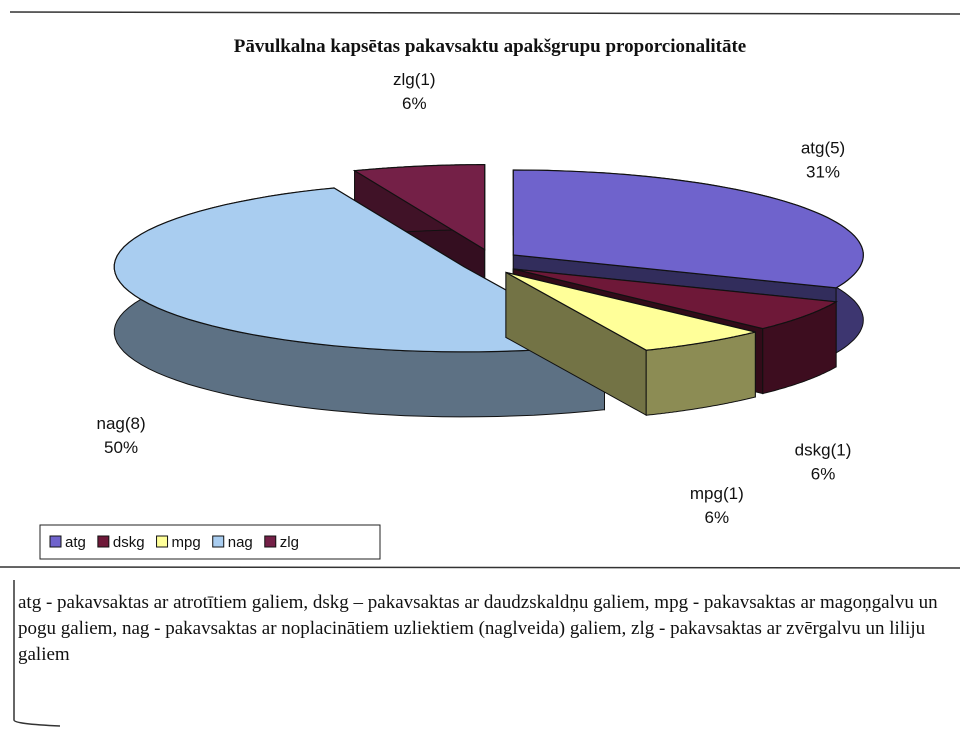 This screenshot has height=731, width=970. What do you see at coordinates (129, 542) in the screenshot?
I see `legend-label: dskg` at bounding box center [129, 542].